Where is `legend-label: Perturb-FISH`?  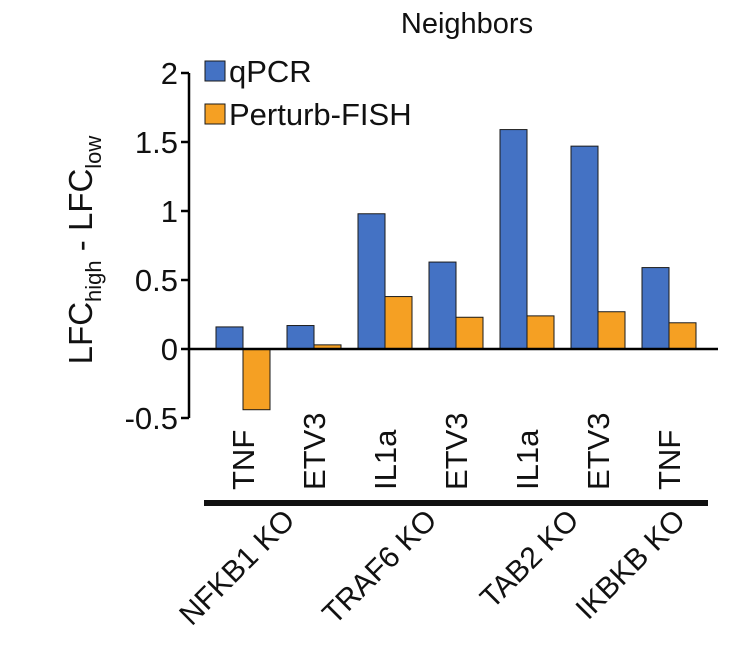
legend-label: Perturb-FISH is located at coordinates (320, 114).